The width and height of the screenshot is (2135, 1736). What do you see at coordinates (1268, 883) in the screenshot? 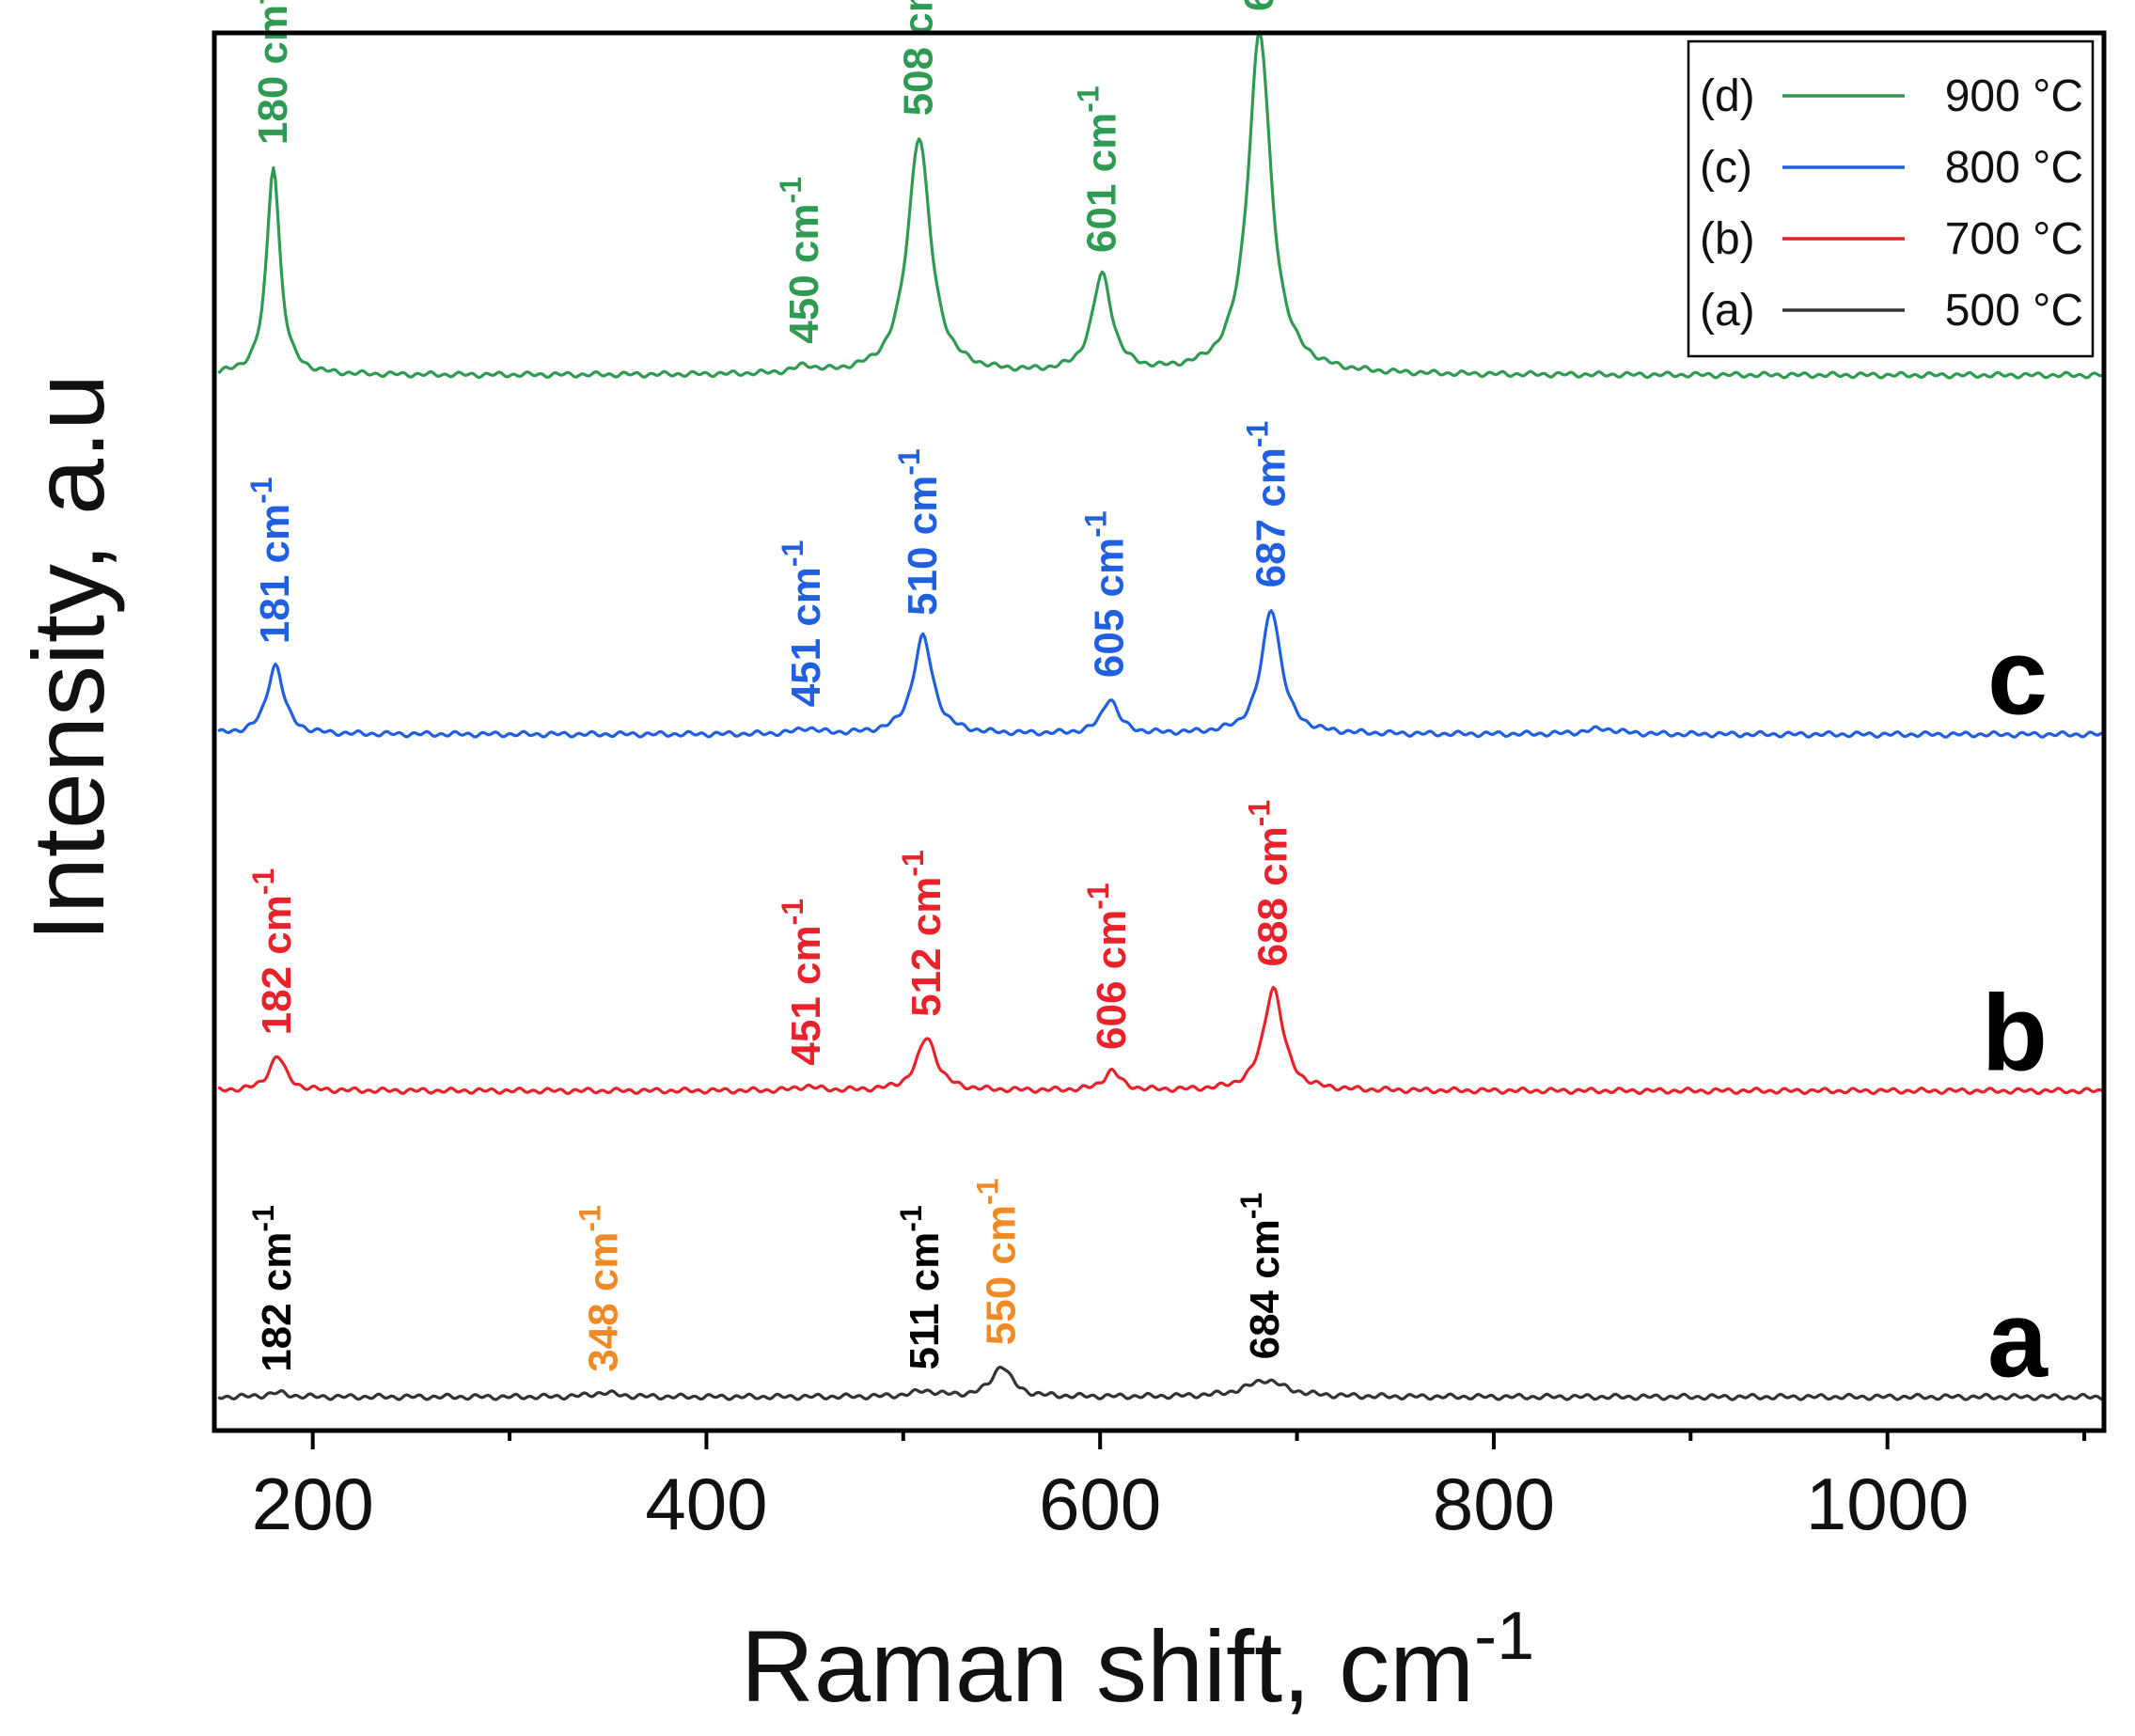
I see `peak-label-b-688: 688 cm-1` at bounding box center [1268, 883].